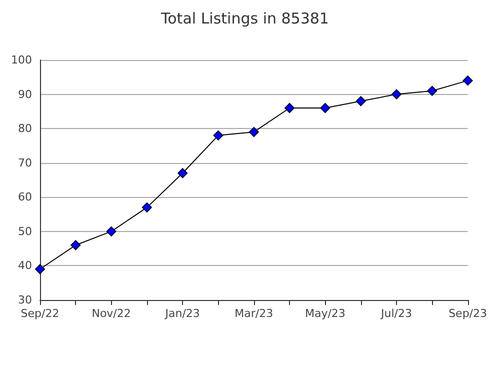  What do you see at coordinates (25, 163) in the screenshot?
I see `y-tick-label: 70` at bounding box center [25, 163].